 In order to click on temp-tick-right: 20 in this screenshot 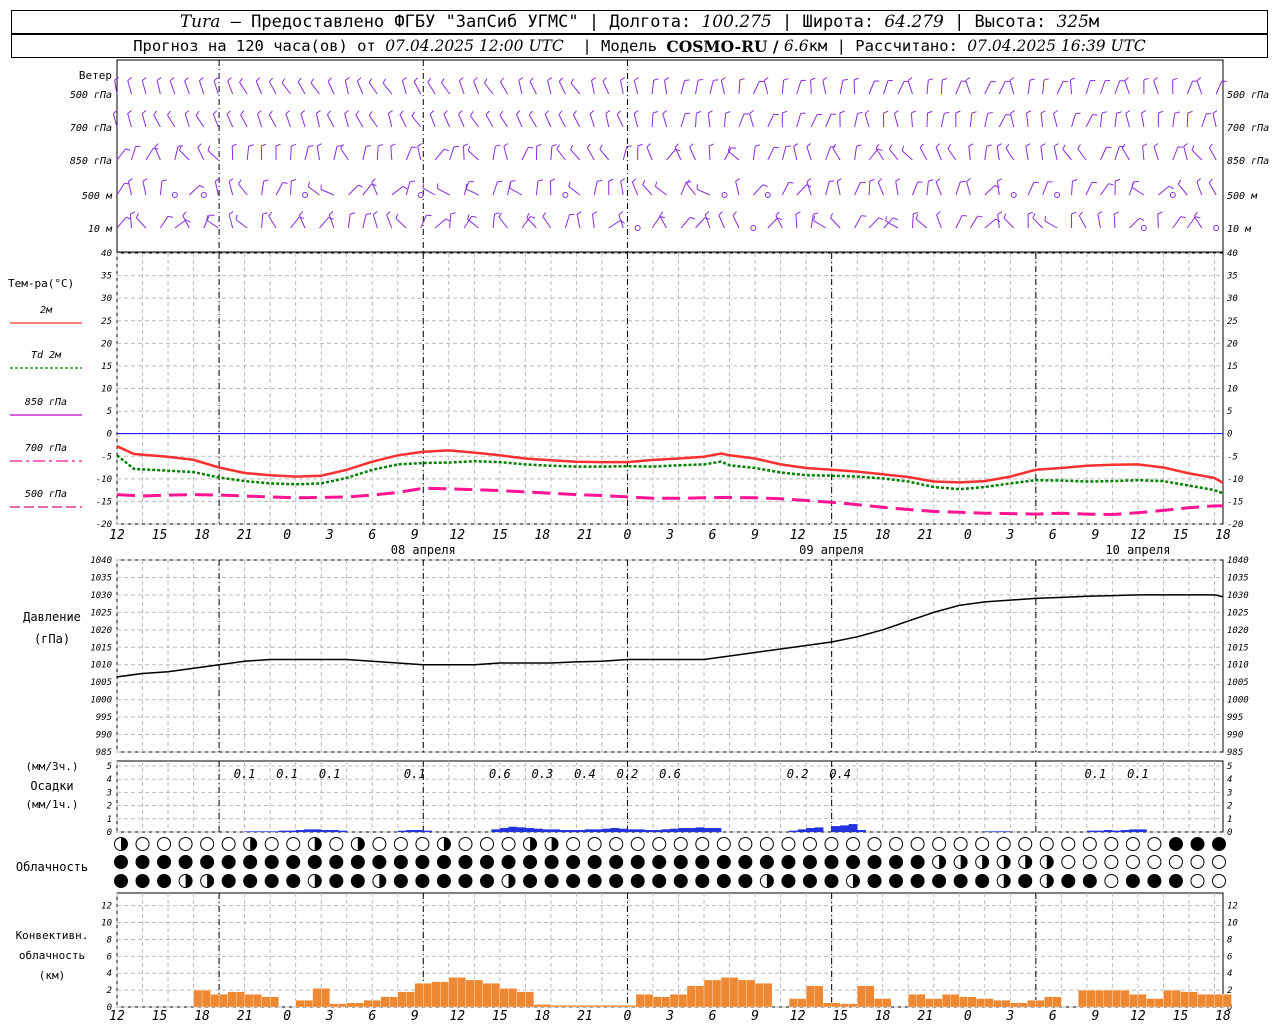, I will do `click(1232, 344)`.